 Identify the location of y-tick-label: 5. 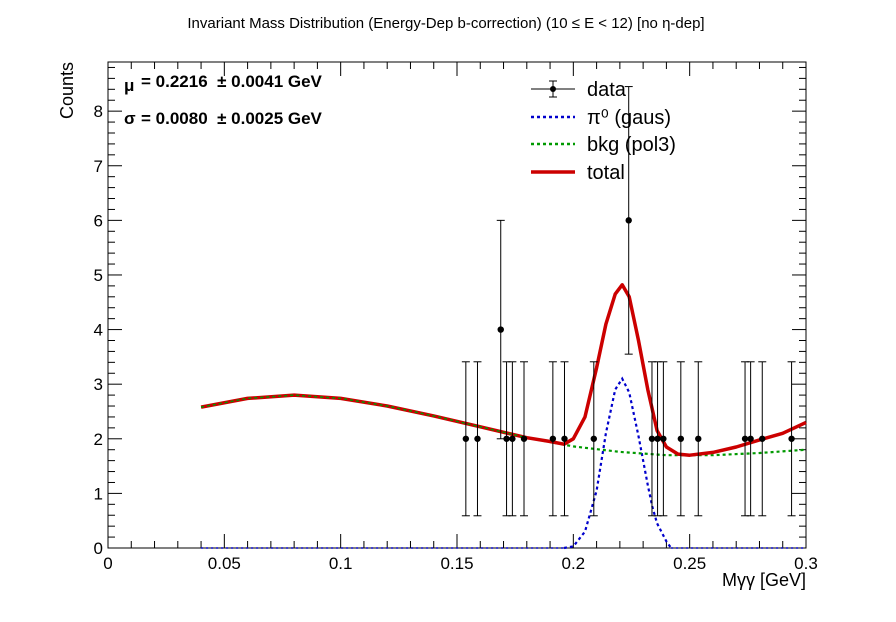
(98, 275).